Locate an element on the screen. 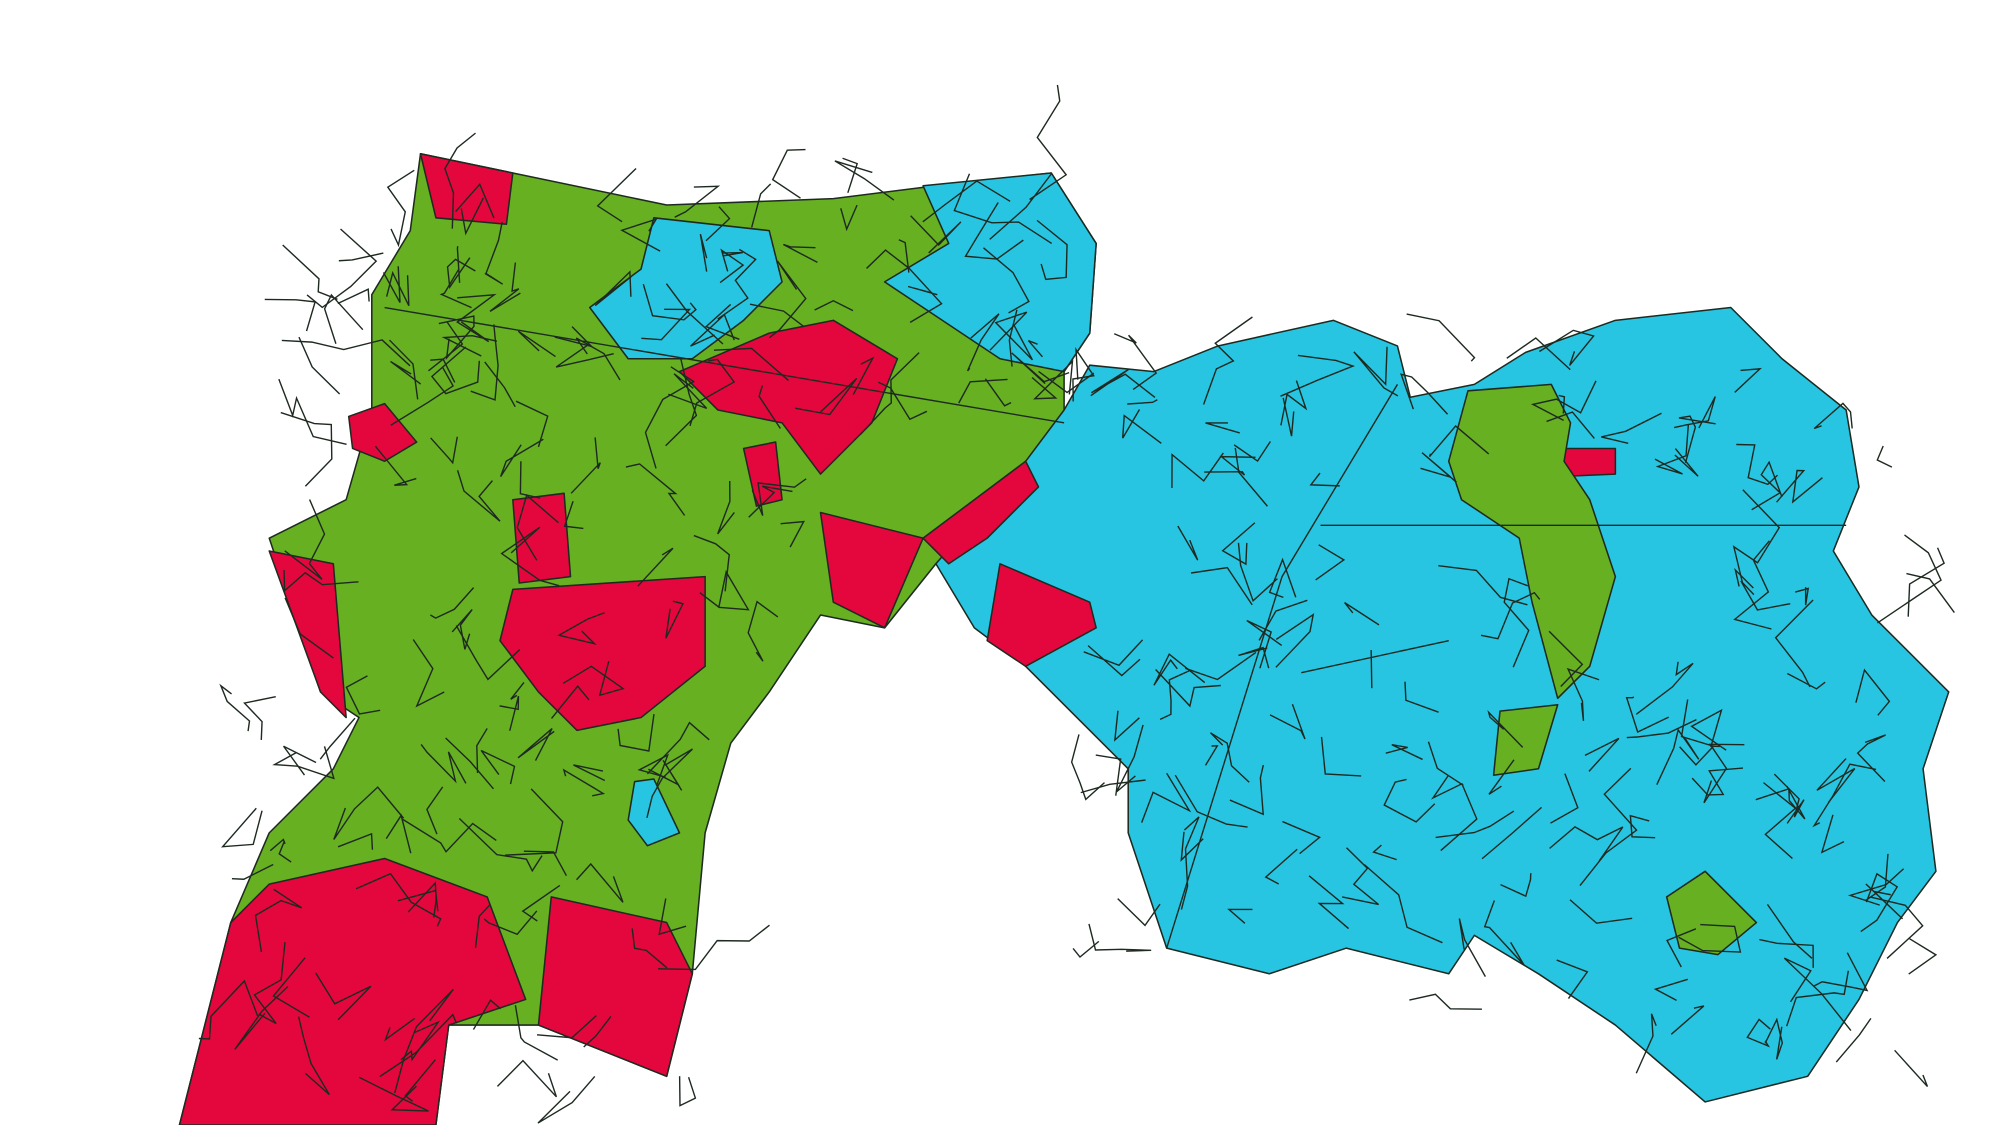  south-west-red-region is located at coordinates (352, 991).